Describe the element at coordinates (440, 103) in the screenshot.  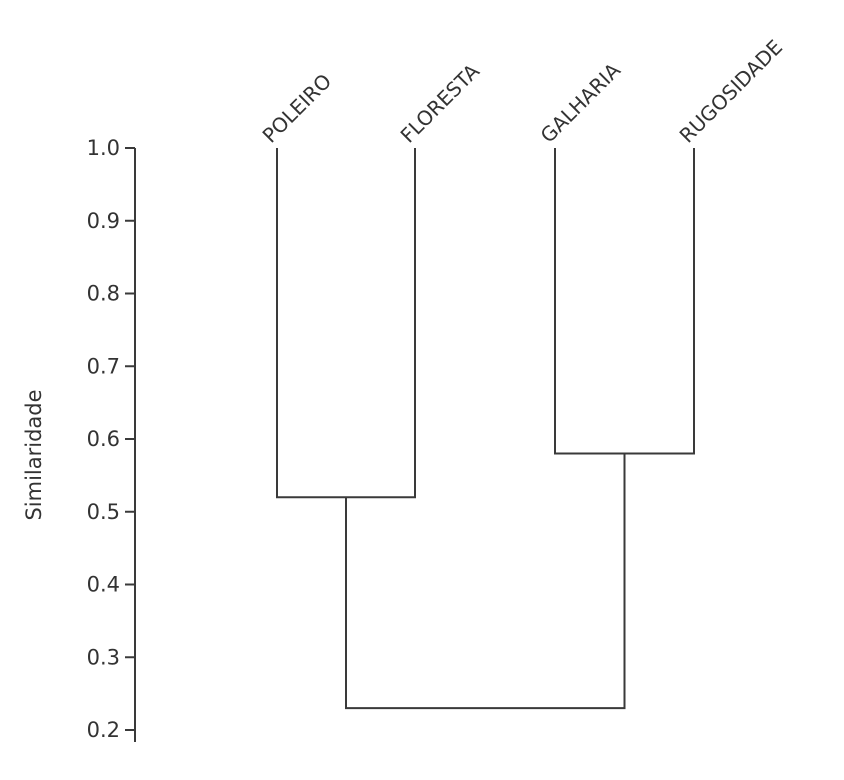
I see `leaf-label: FLORESTA` at that location.